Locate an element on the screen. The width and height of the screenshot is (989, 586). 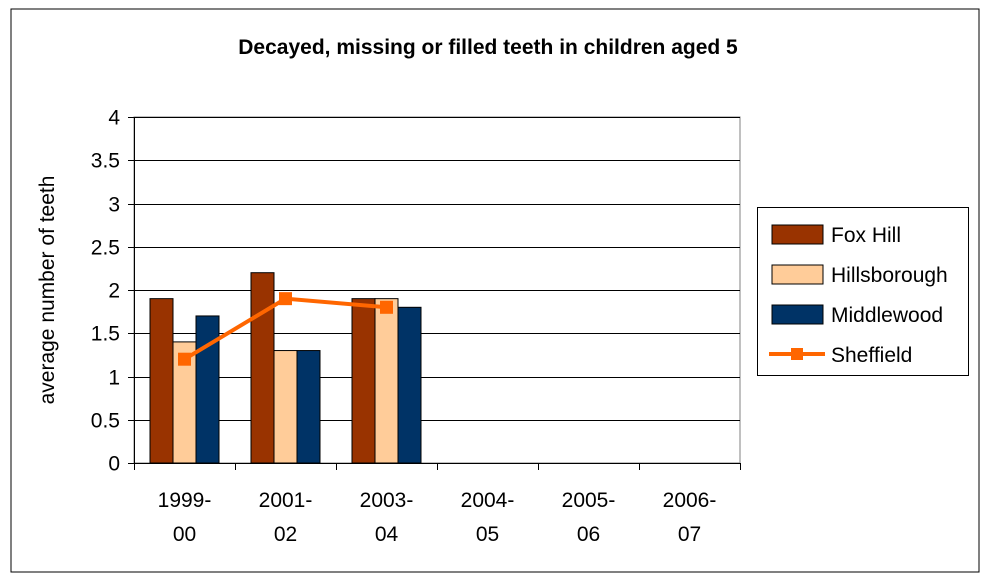
legend: Fox Hill Hillsborough Middlewood Sheffield is located at coordinates (863, 291).